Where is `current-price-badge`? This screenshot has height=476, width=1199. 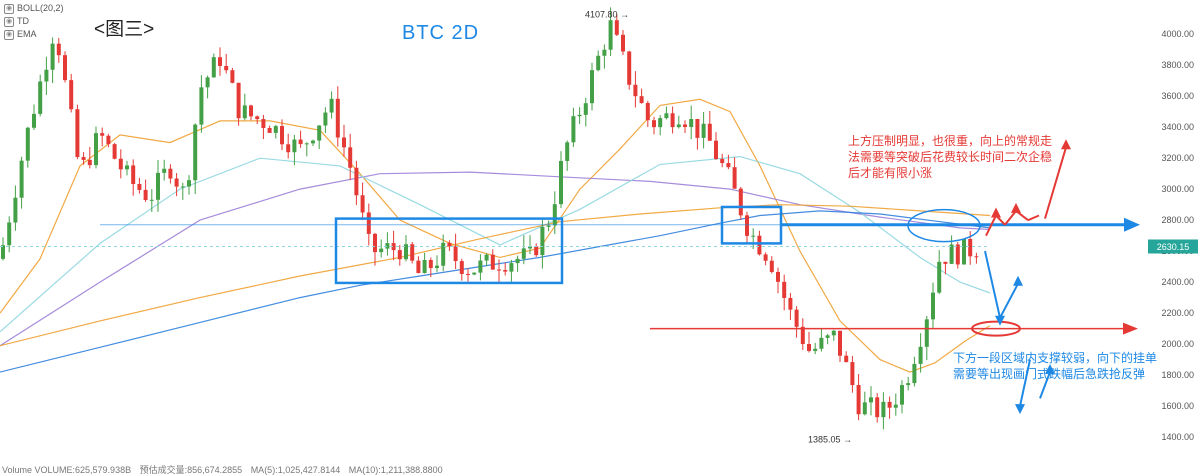 current-price-badge is located at coordinates (1173, 246).